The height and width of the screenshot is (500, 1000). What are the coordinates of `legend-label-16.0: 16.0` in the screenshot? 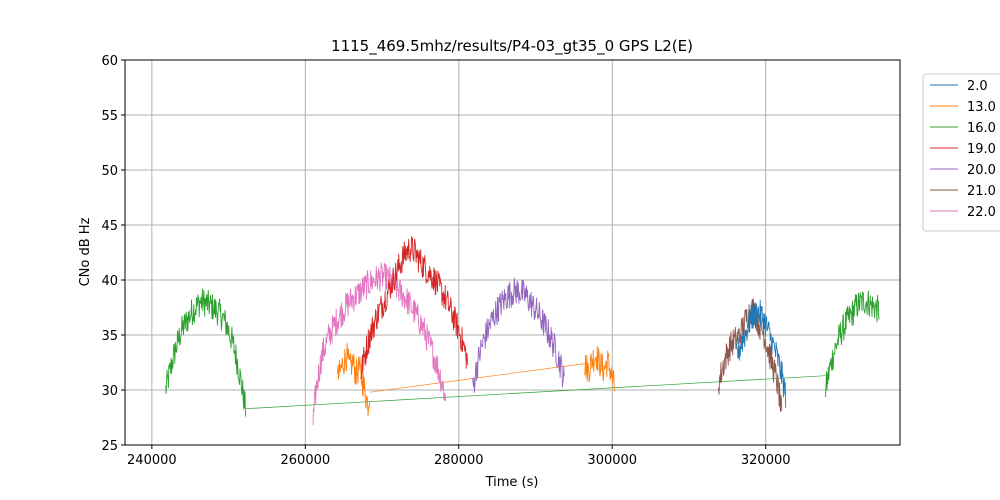 It's located at (981, 128).